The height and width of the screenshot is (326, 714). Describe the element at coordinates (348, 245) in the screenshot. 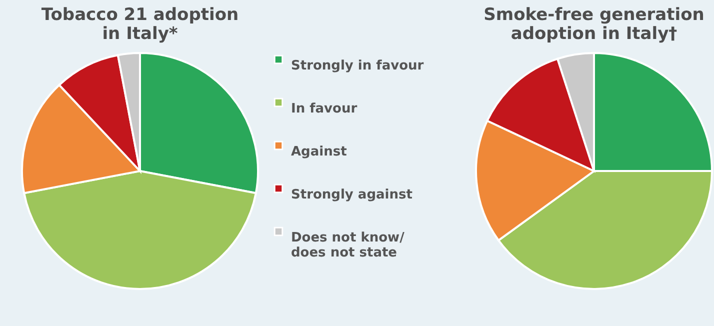

I see `legend-label: Does not know/ does not state` at that location.